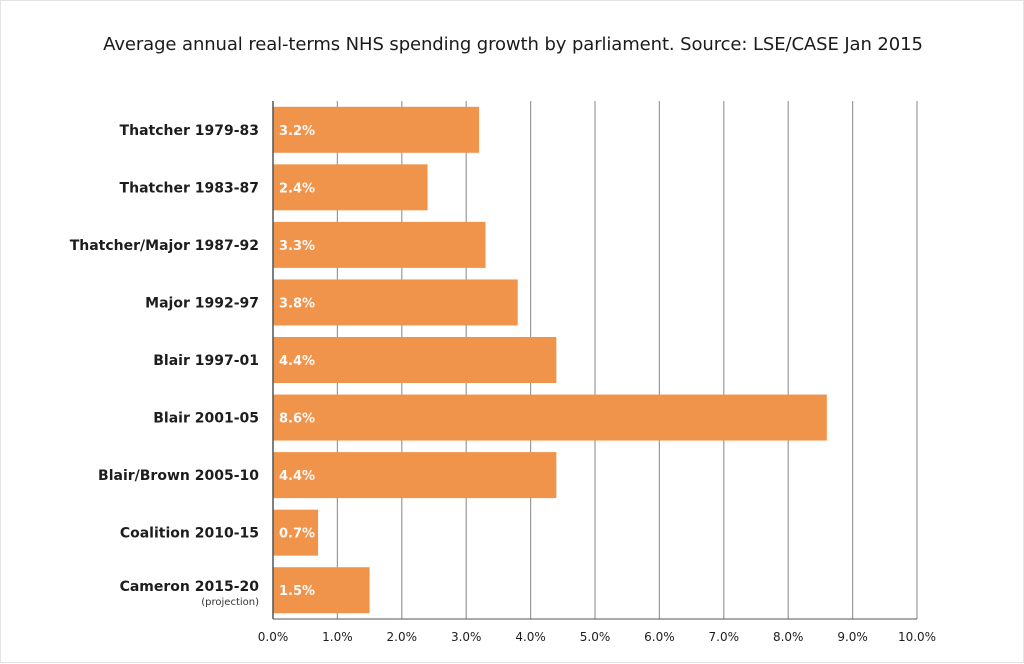  I want to click on data-label: 8.6%, so click(297, 419).